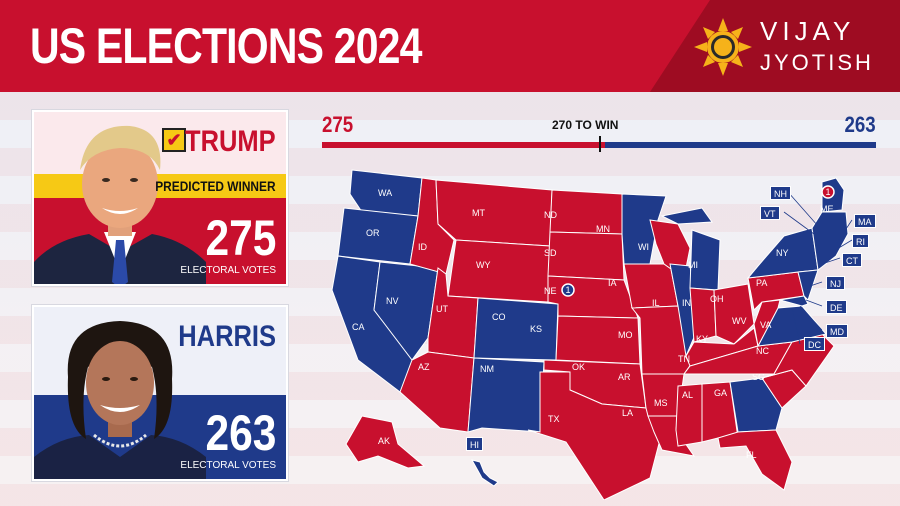  I want to click on ne-district-number: 1, so click(568, 290).